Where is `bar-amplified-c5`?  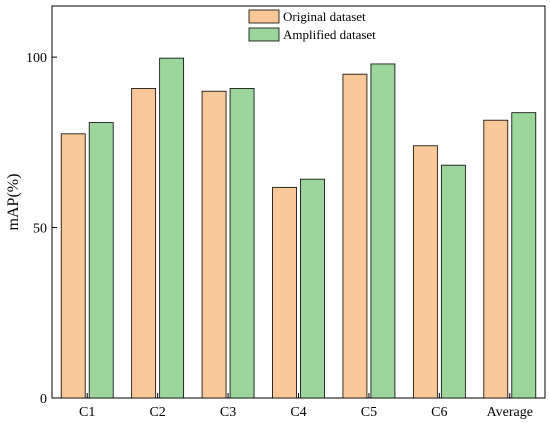 bar-amplified-c5 is located at coordinates (383, 231).